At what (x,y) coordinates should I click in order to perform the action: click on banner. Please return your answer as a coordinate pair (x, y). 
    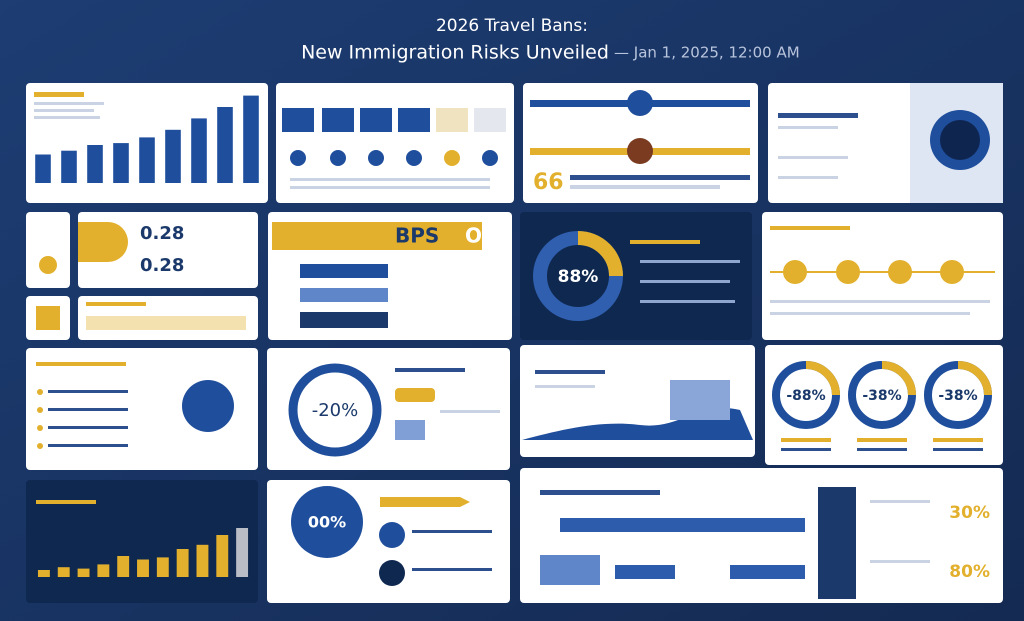
    Looking at the image, I should click on (377, 236).